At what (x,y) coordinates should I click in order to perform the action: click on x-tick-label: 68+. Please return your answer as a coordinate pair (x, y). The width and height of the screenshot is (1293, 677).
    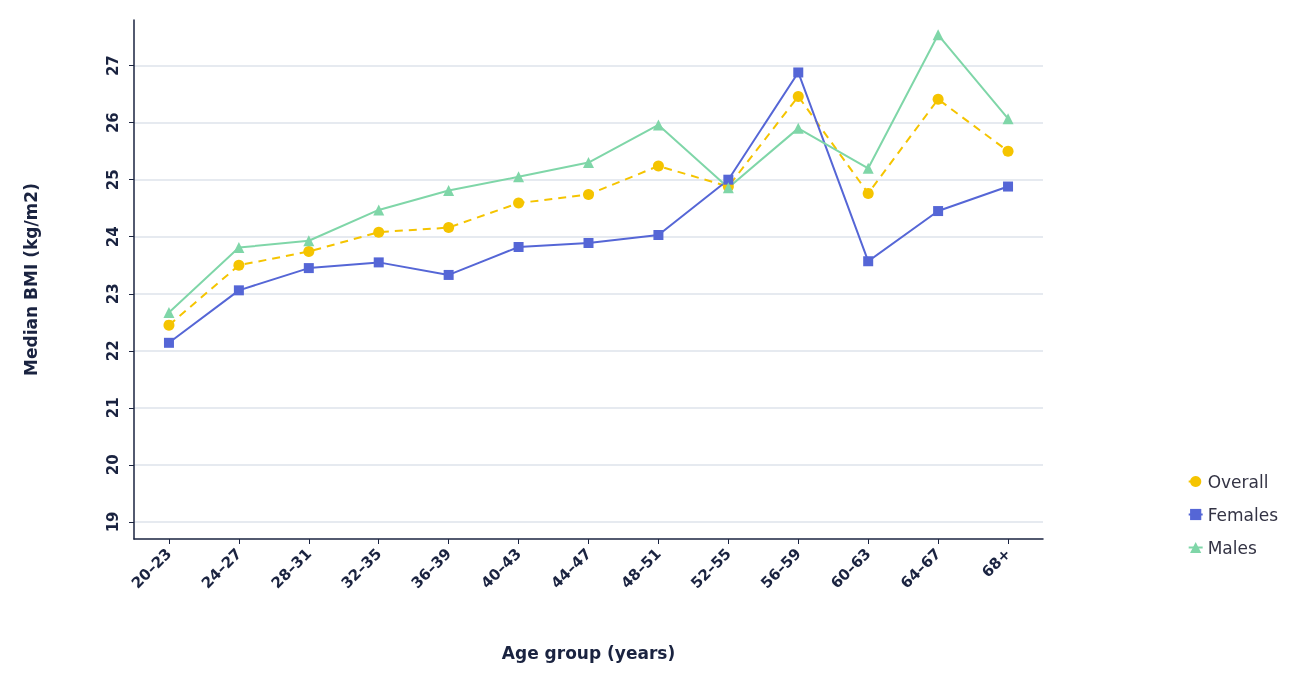
    Looking at the image, I should click on (996, 562).